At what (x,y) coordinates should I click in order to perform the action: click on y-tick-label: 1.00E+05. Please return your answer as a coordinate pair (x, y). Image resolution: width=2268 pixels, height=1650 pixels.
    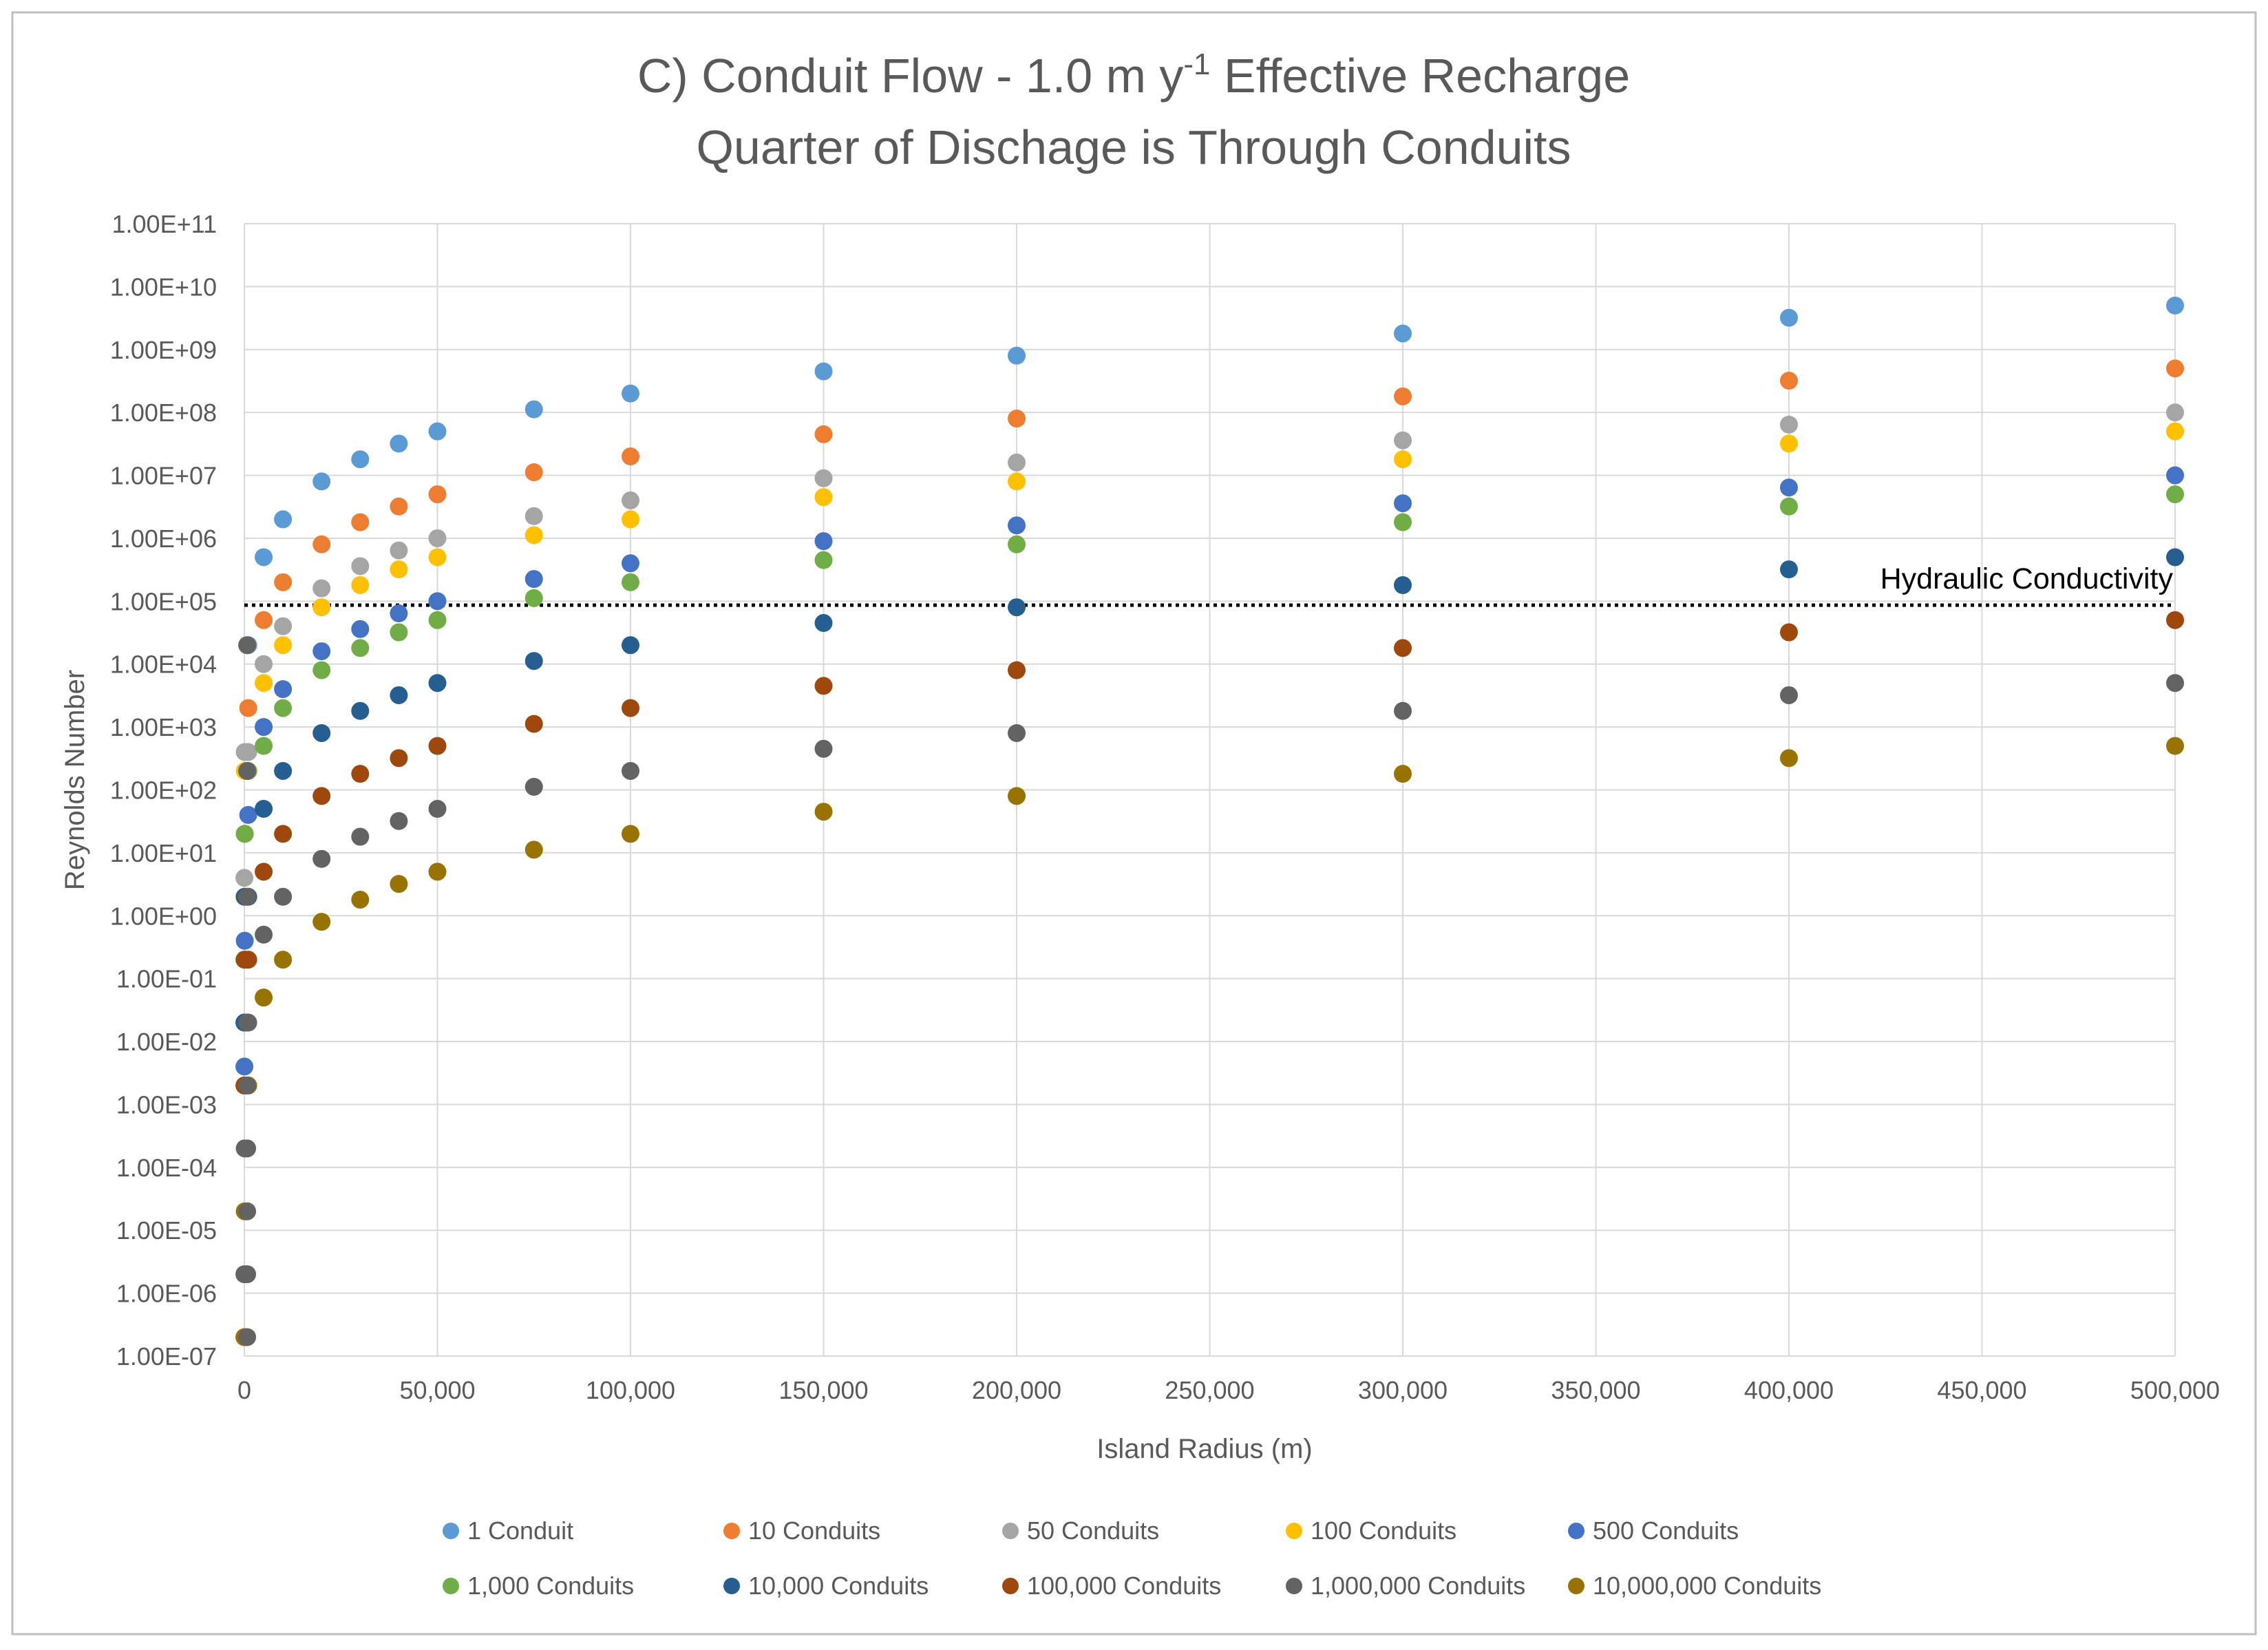
    Looking at the image, I should click on (164, 601).